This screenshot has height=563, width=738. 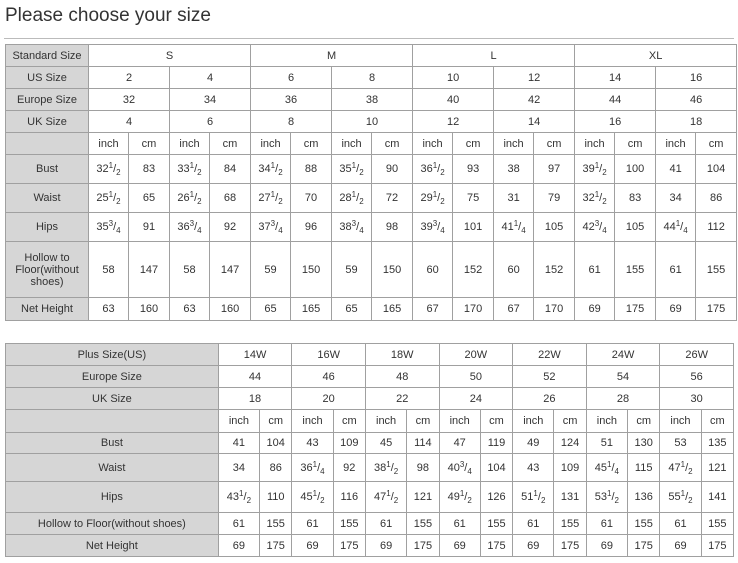 I want to click on divider, so click(x=369, y=38).